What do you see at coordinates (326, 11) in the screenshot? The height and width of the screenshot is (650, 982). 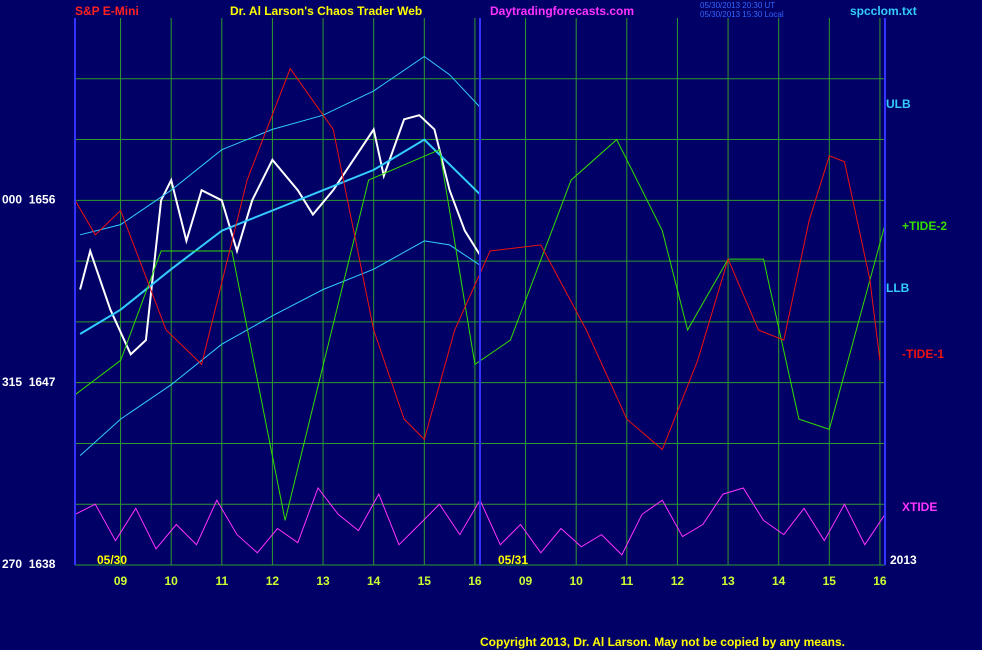 I see `chart-title: Dr. Al Larson's Chaos Trader Web` at bounding box center [326, 11].